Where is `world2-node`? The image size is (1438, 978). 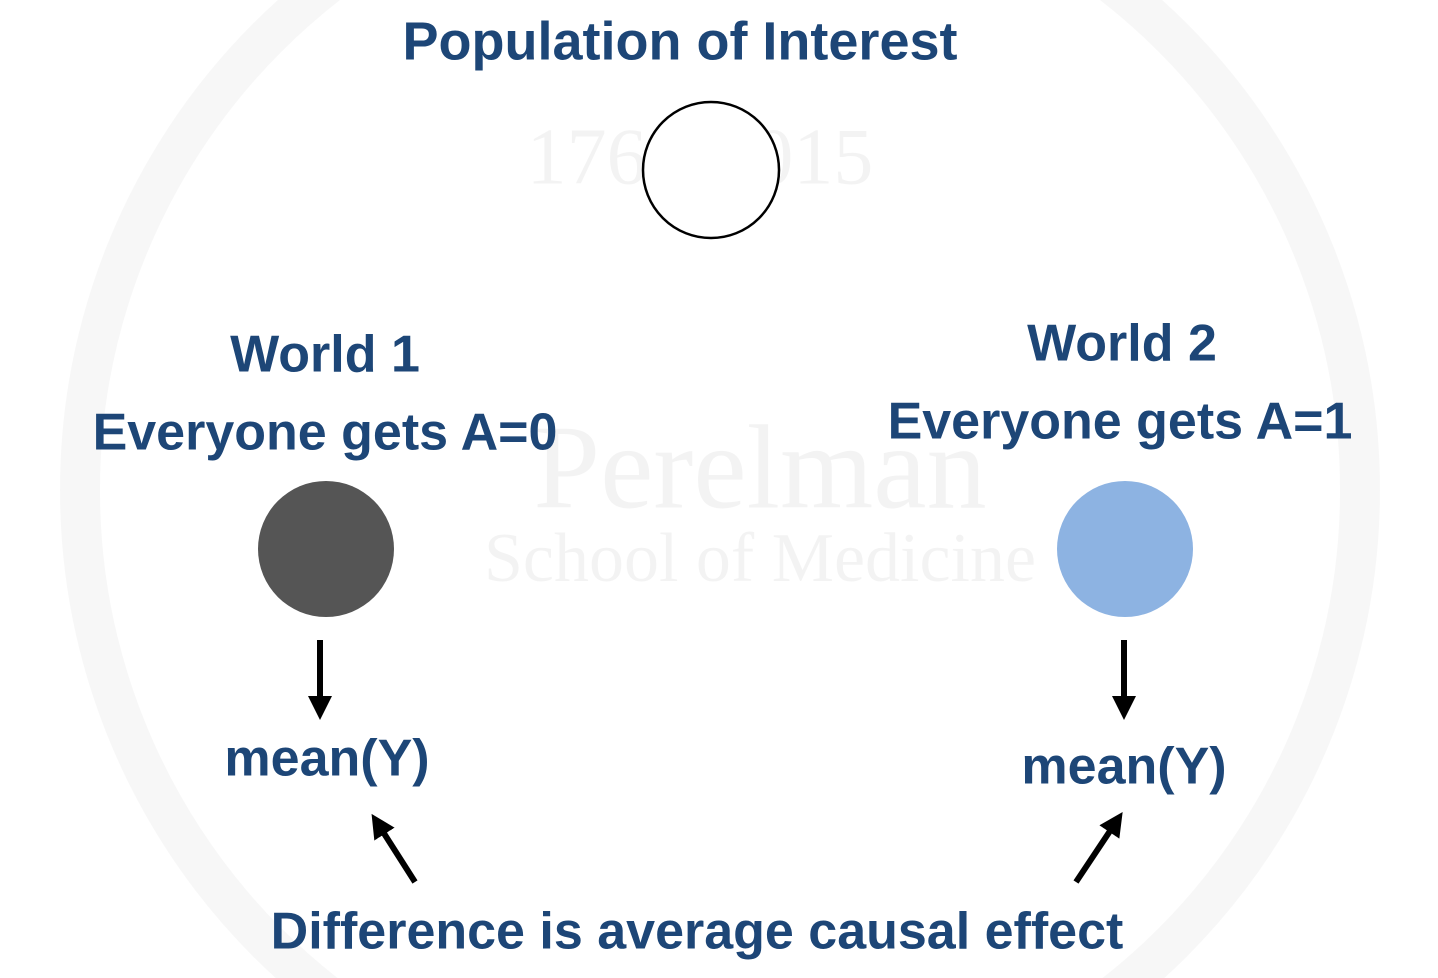 world2-node is located at coordinates (1125, 549).